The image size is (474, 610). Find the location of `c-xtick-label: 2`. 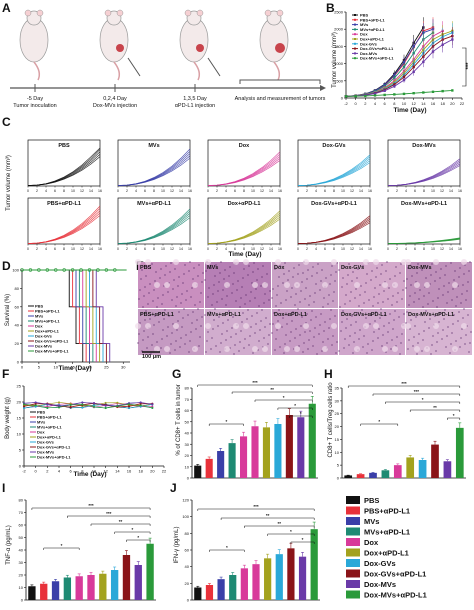

c-xtick-label: 2 is located at coordinates (397, 191).